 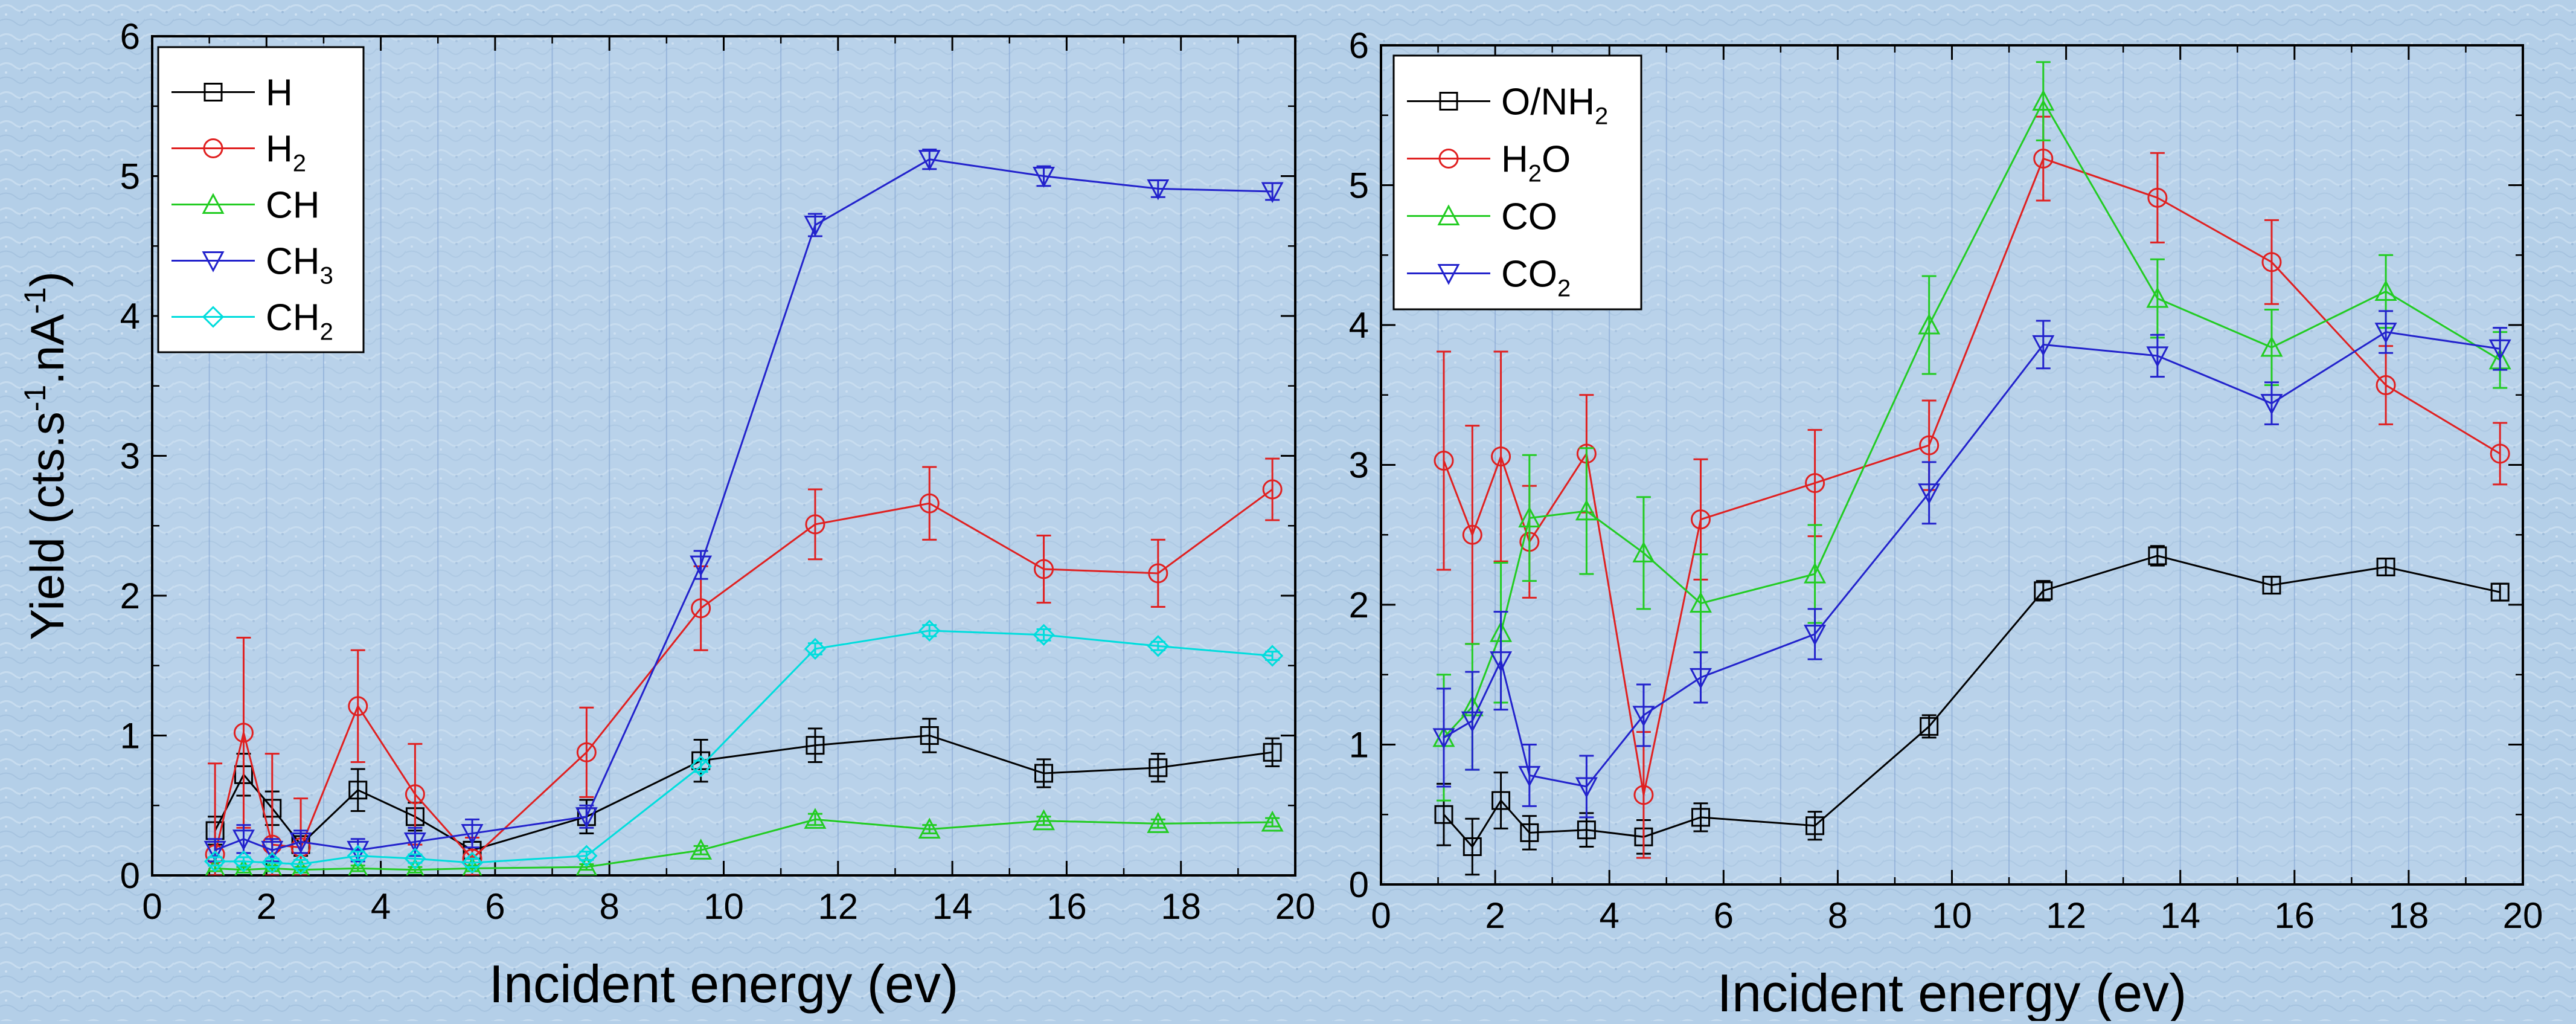 What do you see at coordinates (293, 318) in the screenshot?
I see `legend-label-main: CH` at bounding box center [293, 318].